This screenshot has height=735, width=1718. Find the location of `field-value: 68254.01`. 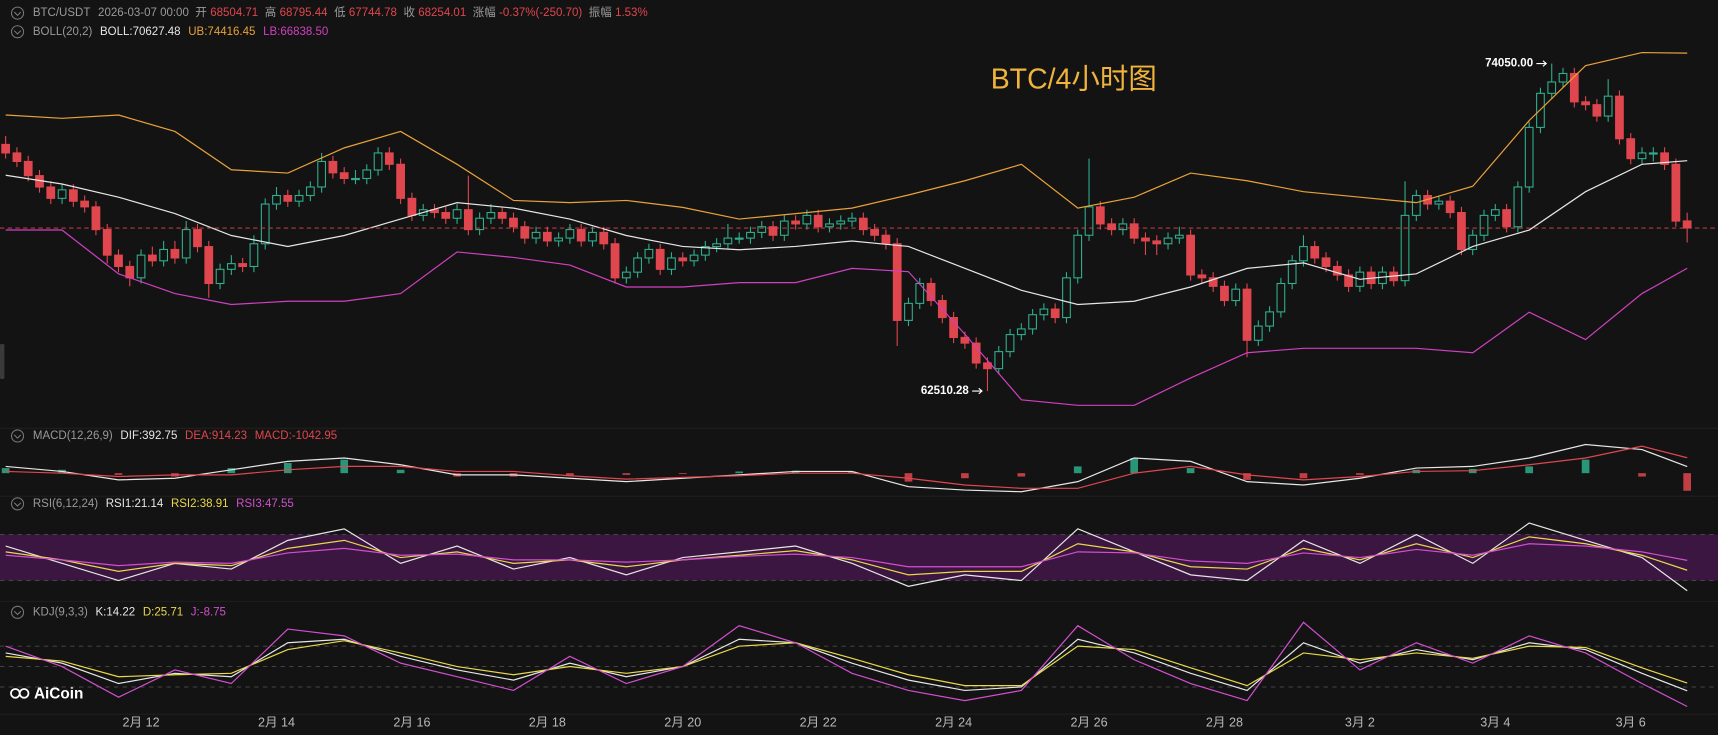

field-value: 68254.01 is located at coordinates (442, 13).